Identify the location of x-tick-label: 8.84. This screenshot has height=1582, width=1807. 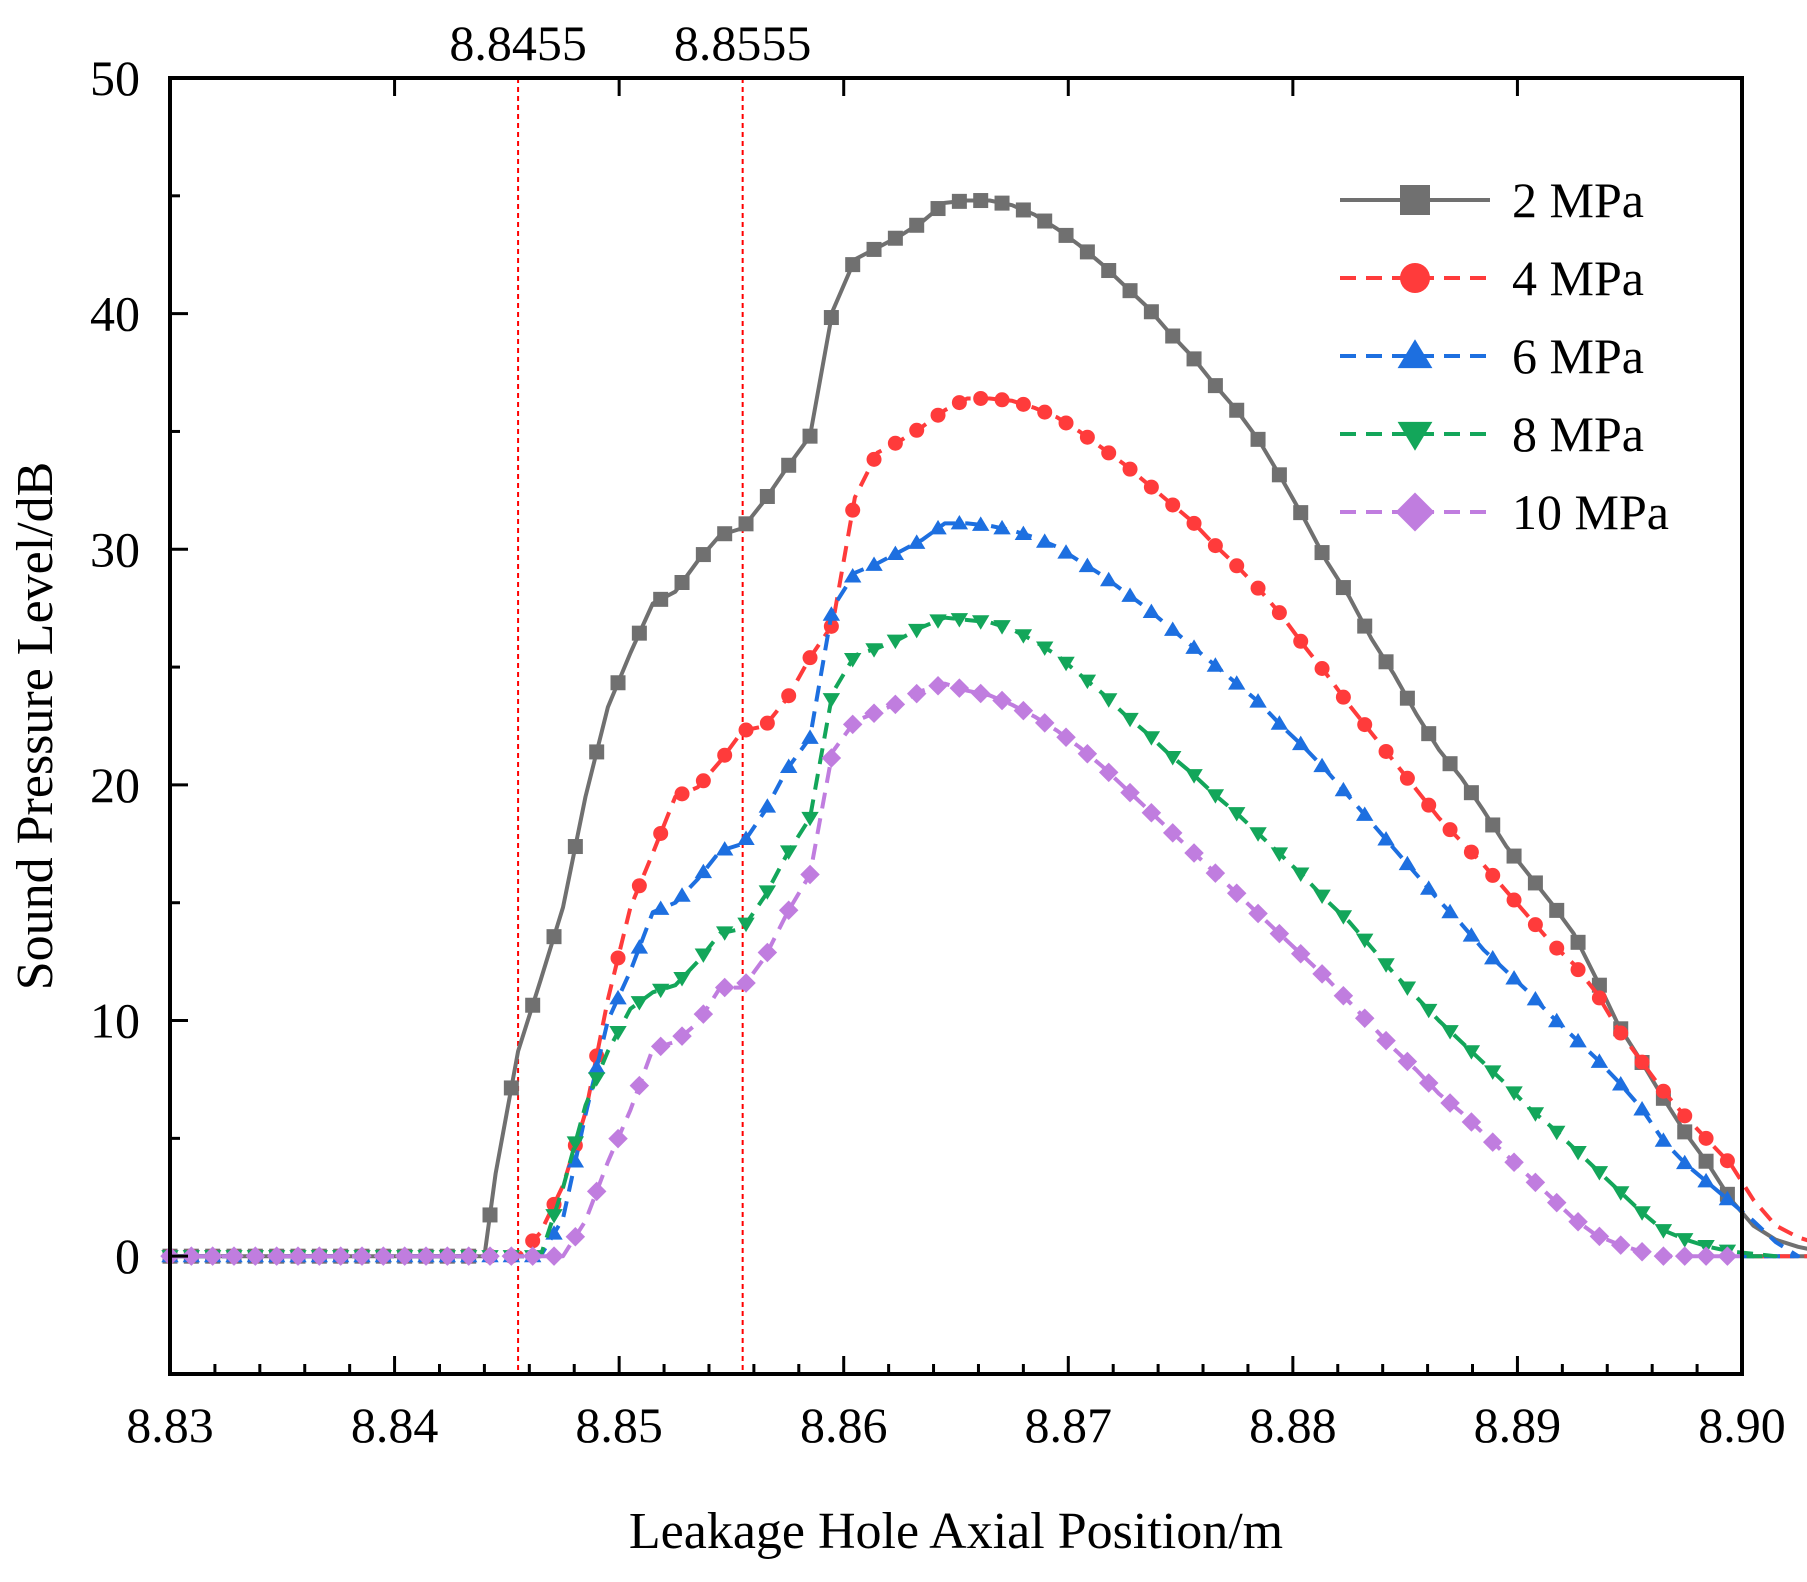
(395, 1425).